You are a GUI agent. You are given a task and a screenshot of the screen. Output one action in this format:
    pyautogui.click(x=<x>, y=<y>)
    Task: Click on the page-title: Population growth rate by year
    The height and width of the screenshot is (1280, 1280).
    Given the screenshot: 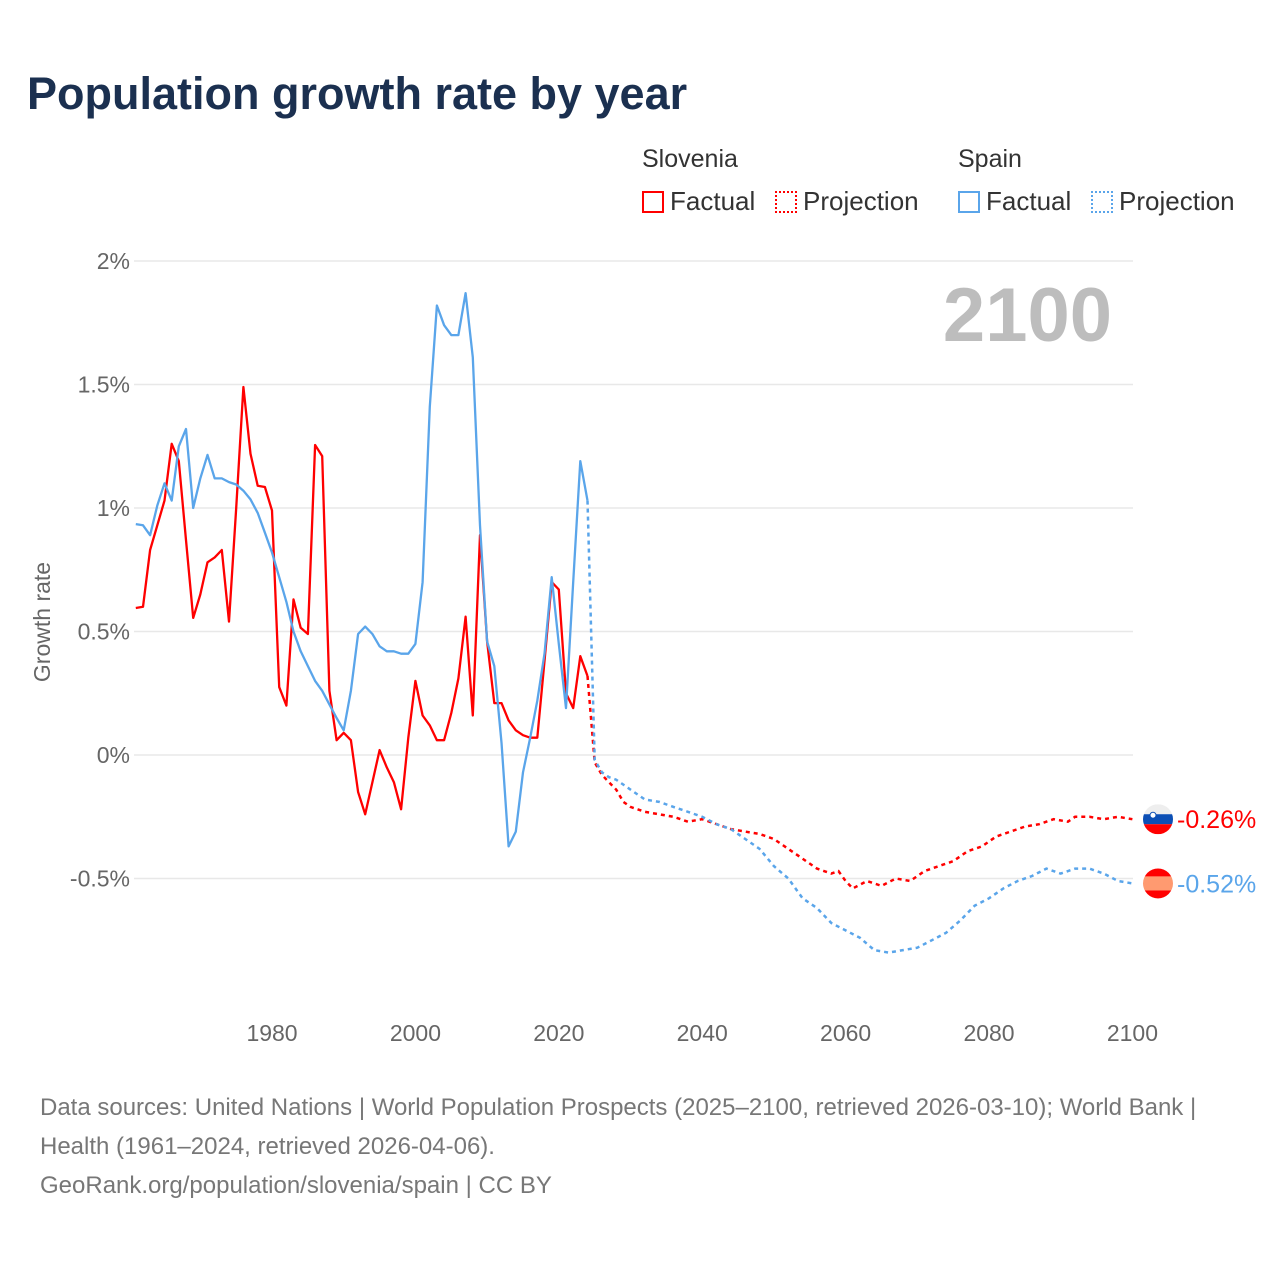 What is the action you would take?
    pyautogui.click(x=357, y=93)
    